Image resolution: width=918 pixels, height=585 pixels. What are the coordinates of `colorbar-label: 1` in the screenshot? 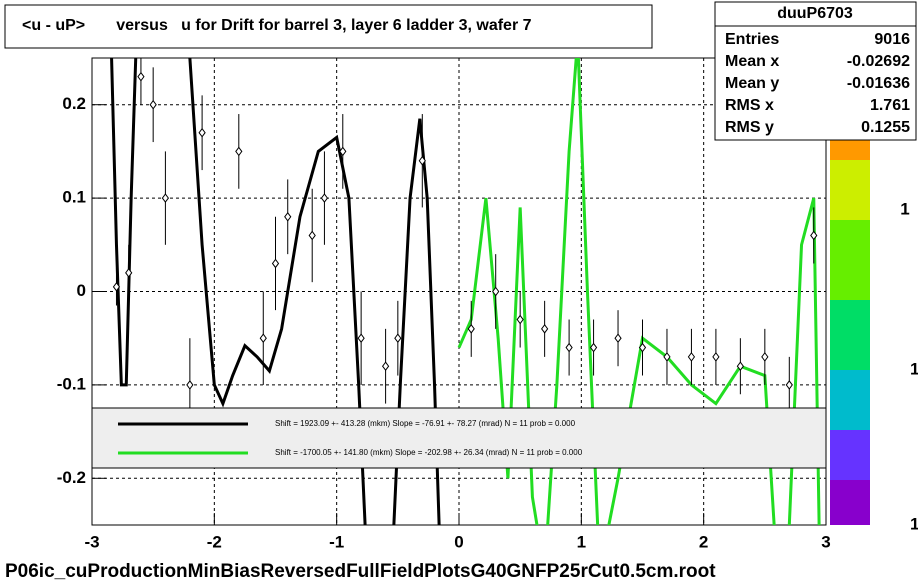 It's located at (904, 208).